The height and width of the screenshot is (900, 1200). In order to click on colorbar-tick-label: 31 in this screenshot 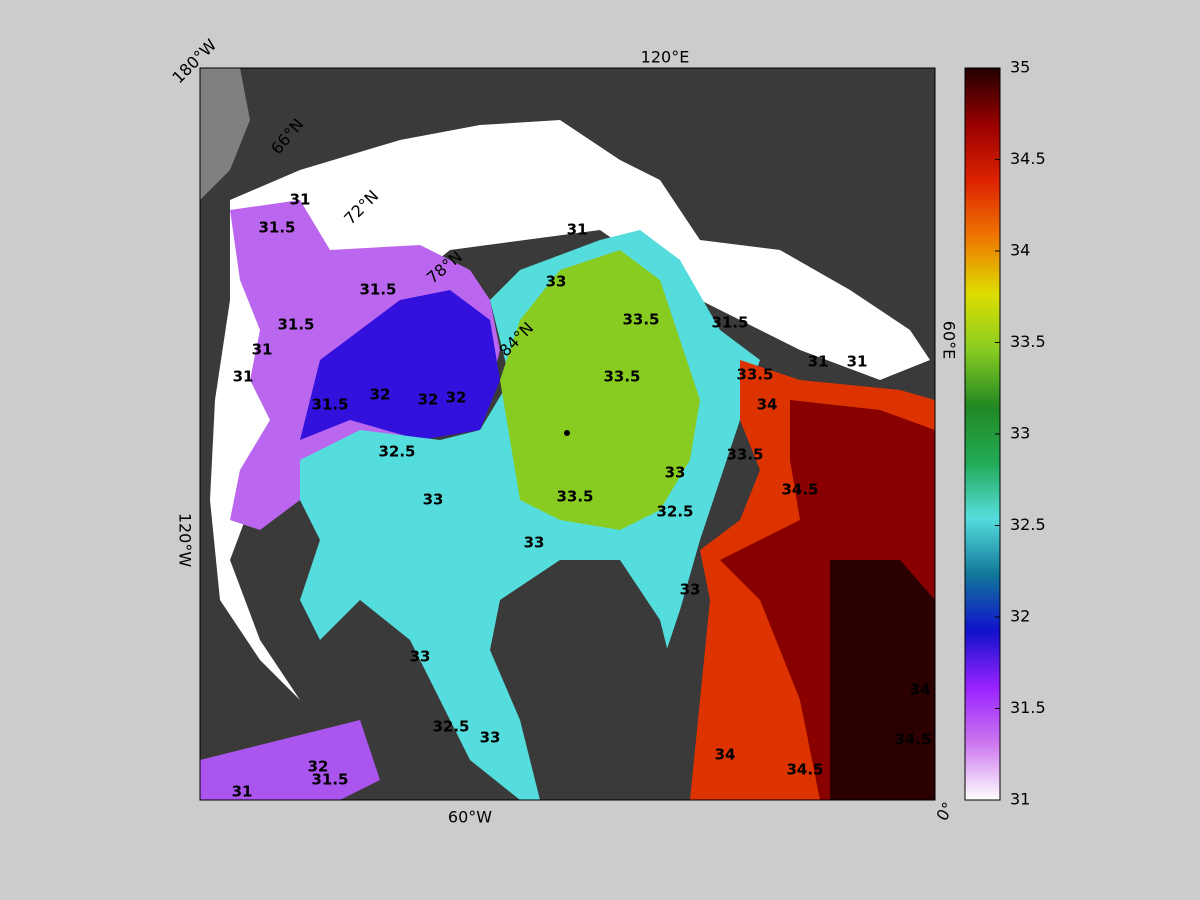, I will do `click(1020, 799)`.